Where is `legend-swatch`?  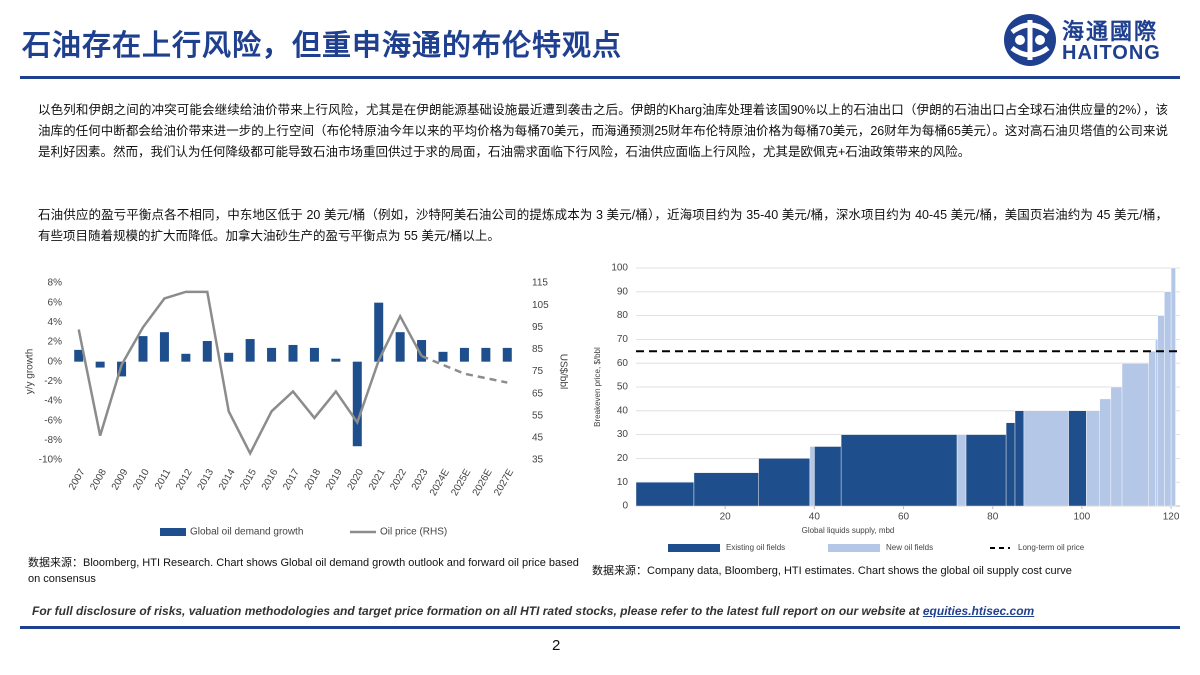 legend-swatch is located at coordinates (173, 532).